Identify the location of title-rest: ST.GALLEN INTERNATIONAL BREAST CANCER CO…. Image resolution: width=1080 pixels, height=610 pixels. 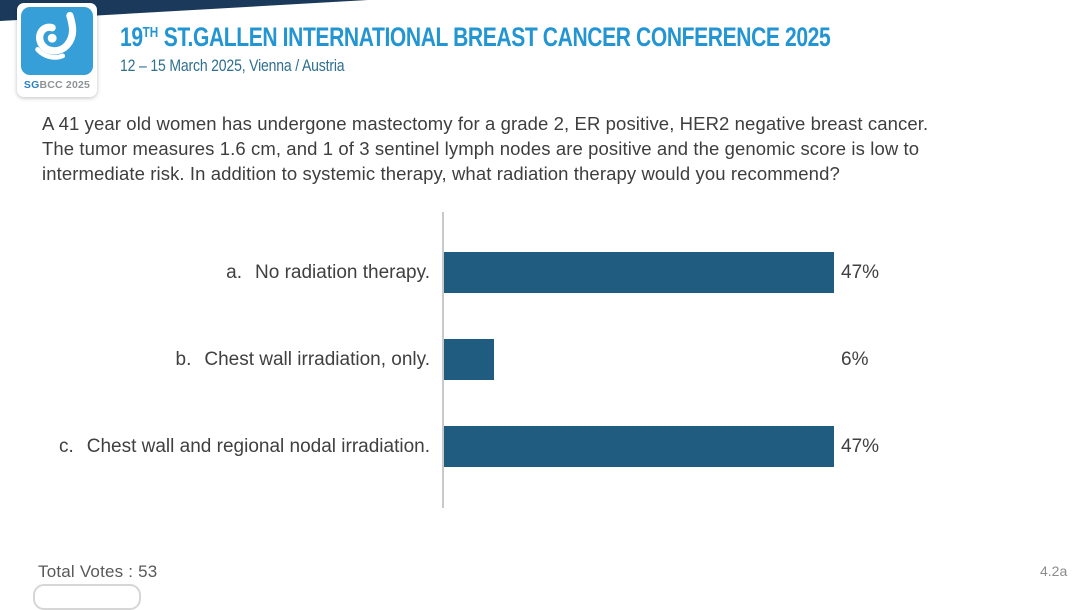
(494, 37).